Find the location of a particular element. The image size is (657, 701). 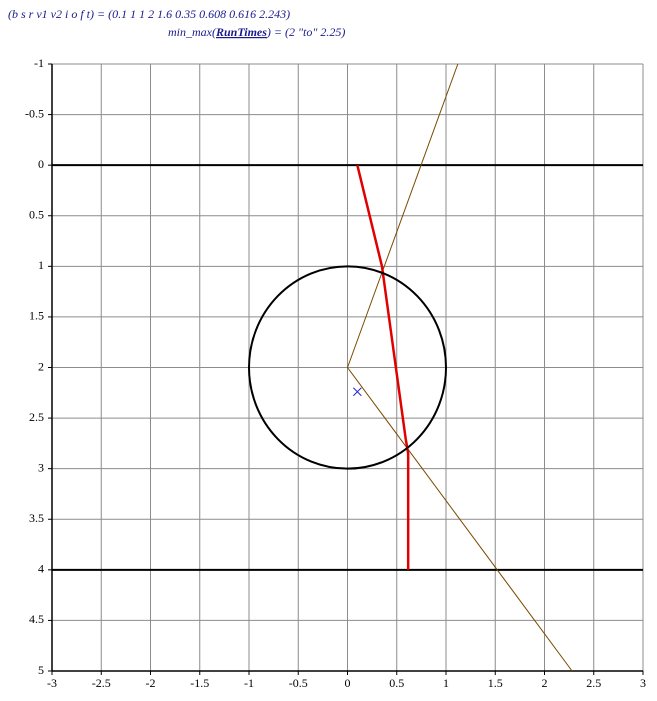

x-tick-label: -1 is located at coordinates (249, 683).